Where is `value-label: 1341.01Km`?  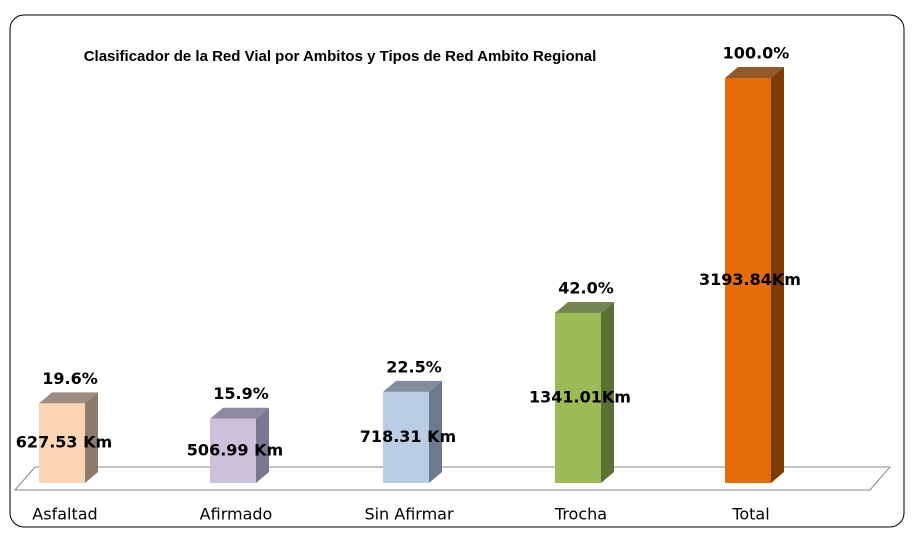
value-label: 1341.01Km is located at coordinates (580, 396).